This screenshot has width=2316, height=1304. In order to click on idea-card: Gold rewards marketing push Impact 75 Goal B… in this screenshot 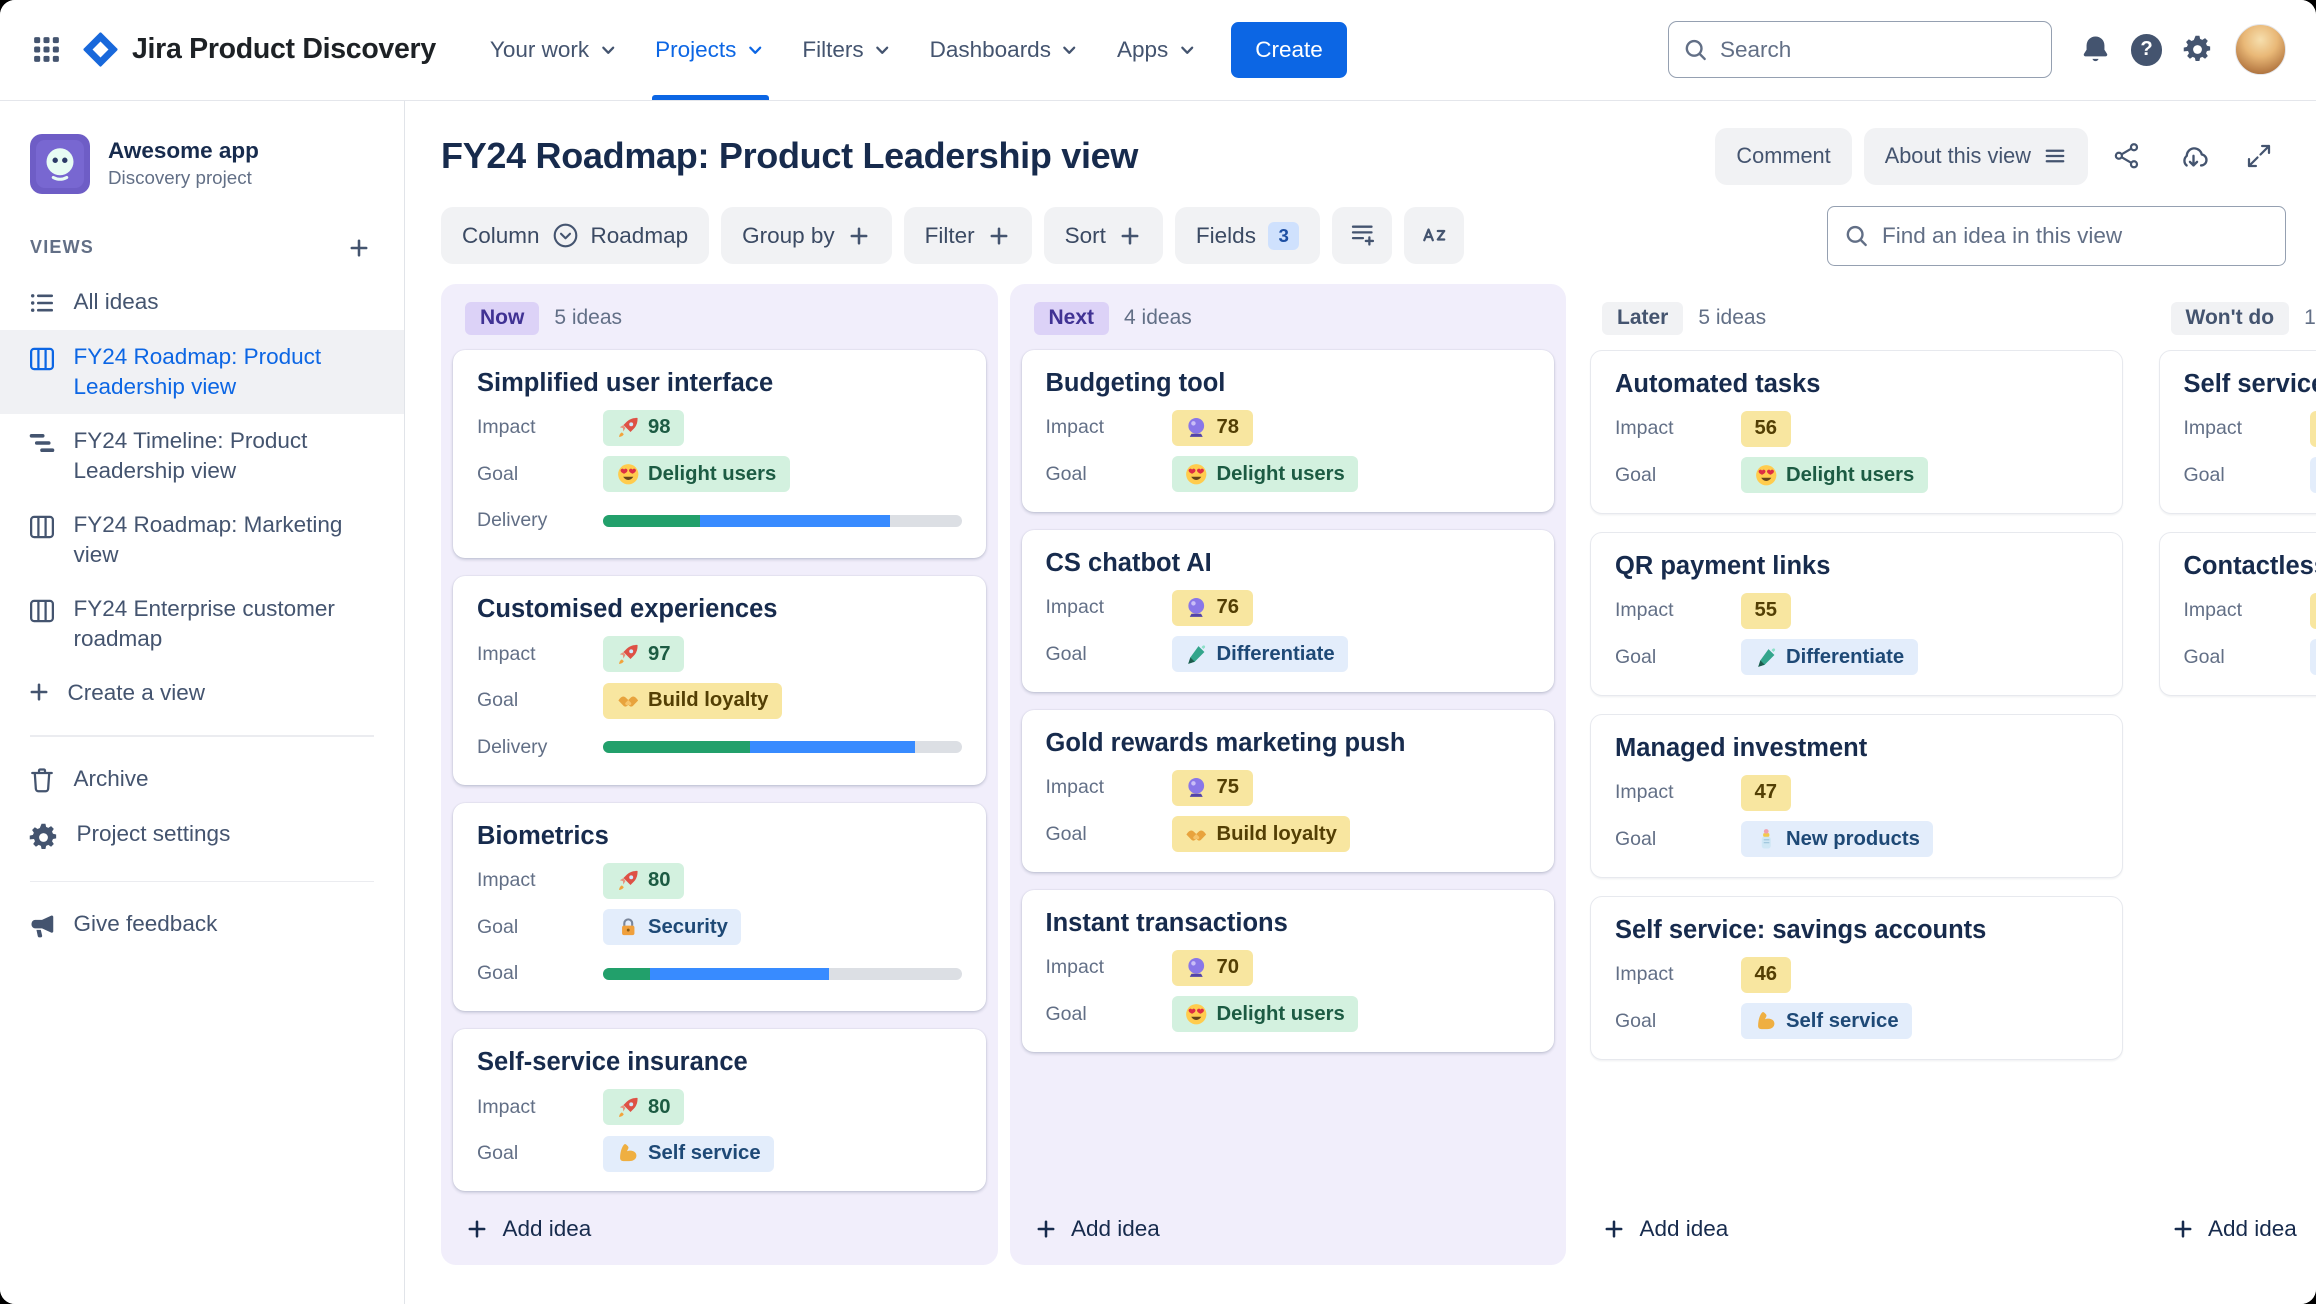, I will do `click(1287, 790)`.